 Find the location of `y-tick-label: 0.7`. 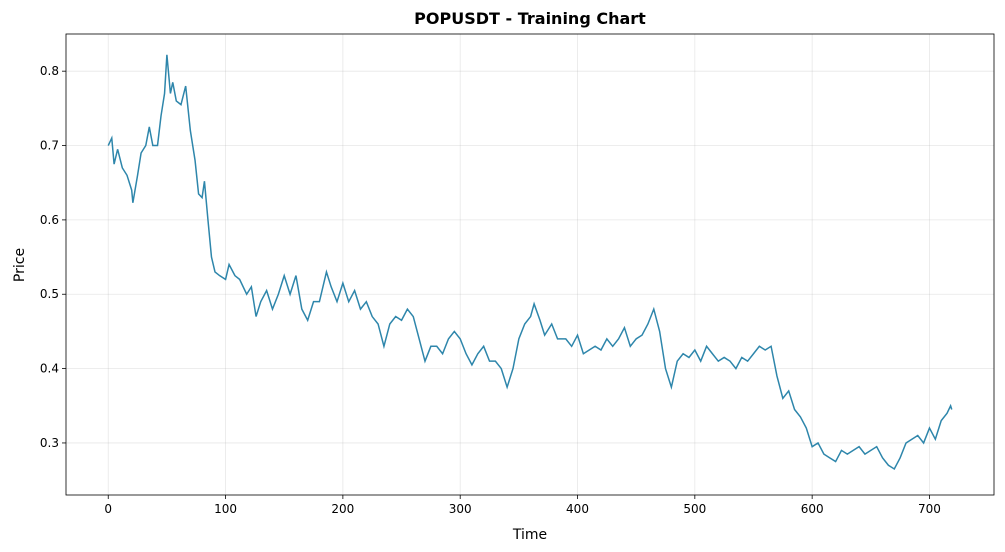

y-tick-label: 0.7 is located at coordinates (49, 146).